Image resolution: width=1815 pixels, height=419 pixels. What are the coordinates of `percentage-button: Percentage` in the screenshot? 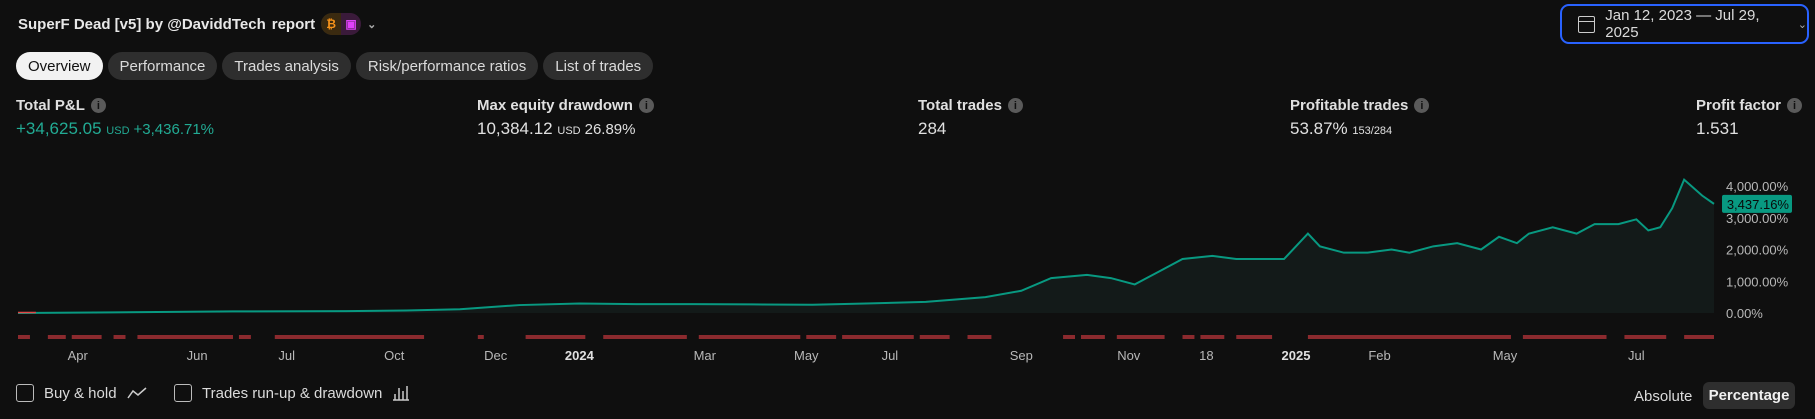 It's located at (1749, 395).